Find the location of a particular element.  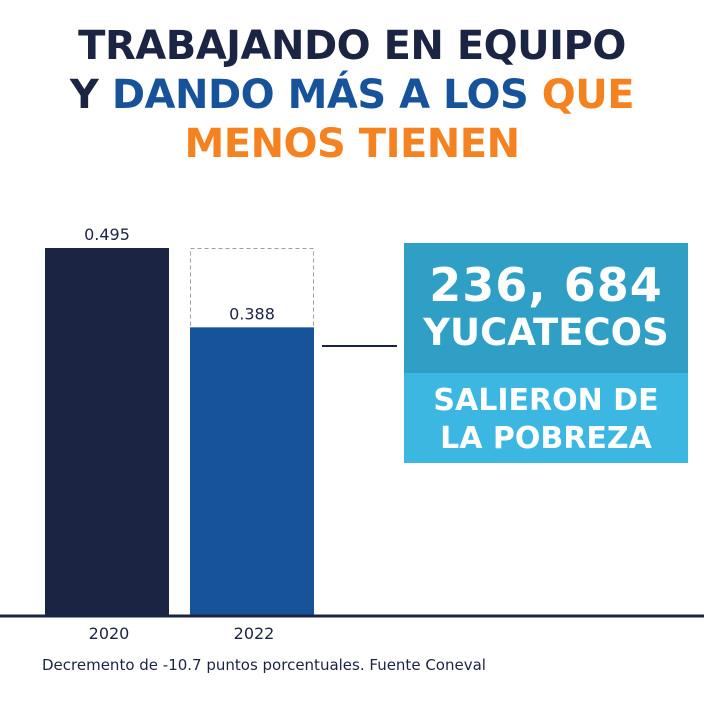

value-label-2020: 0.495 is located at coordinates (107, 234).